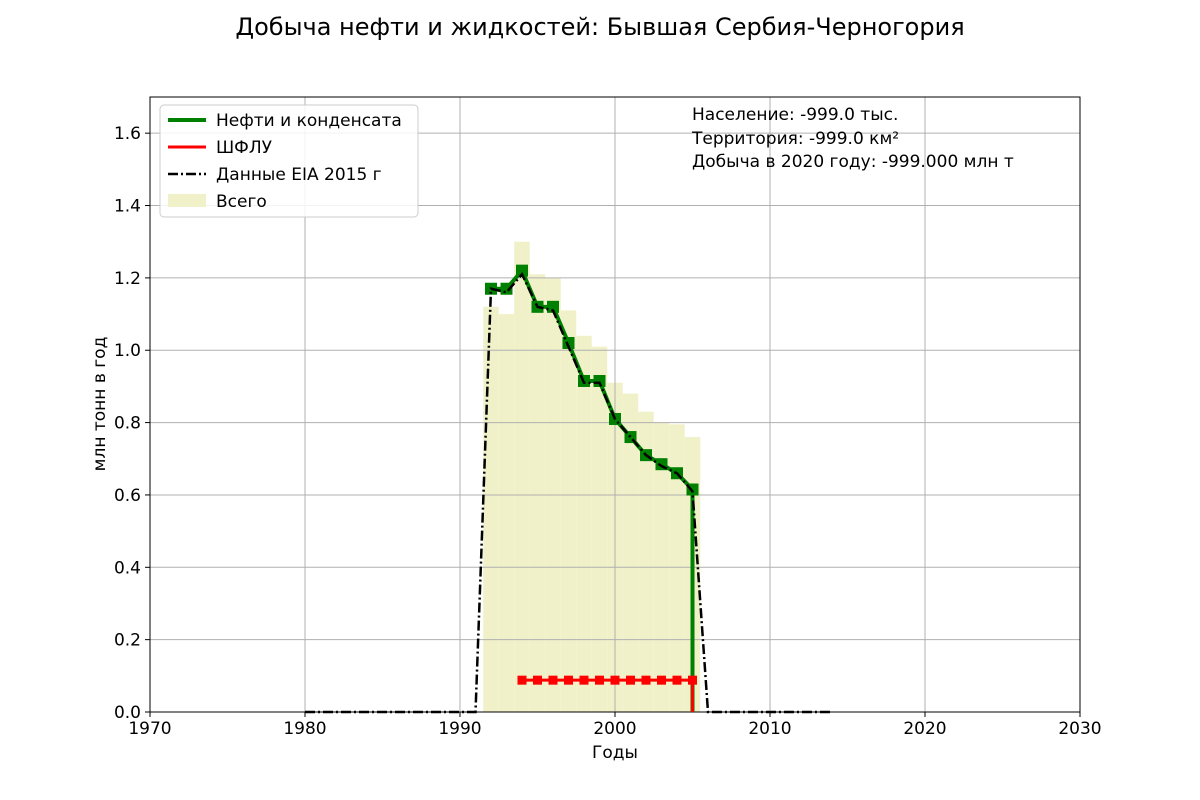 The image size is (1200, 800). Describe the element at coordinates (615, 753) in the screenshot. I see `x-axis-label: Годы` at that location.